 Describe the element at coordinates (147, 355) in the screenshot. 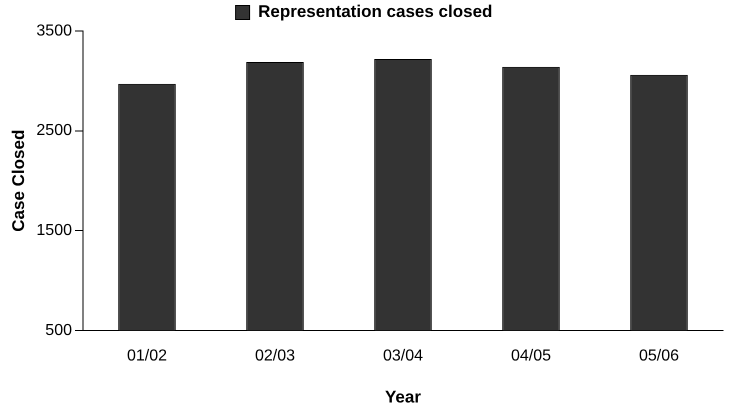

I see `x-tick-label: 01/02` at that location.